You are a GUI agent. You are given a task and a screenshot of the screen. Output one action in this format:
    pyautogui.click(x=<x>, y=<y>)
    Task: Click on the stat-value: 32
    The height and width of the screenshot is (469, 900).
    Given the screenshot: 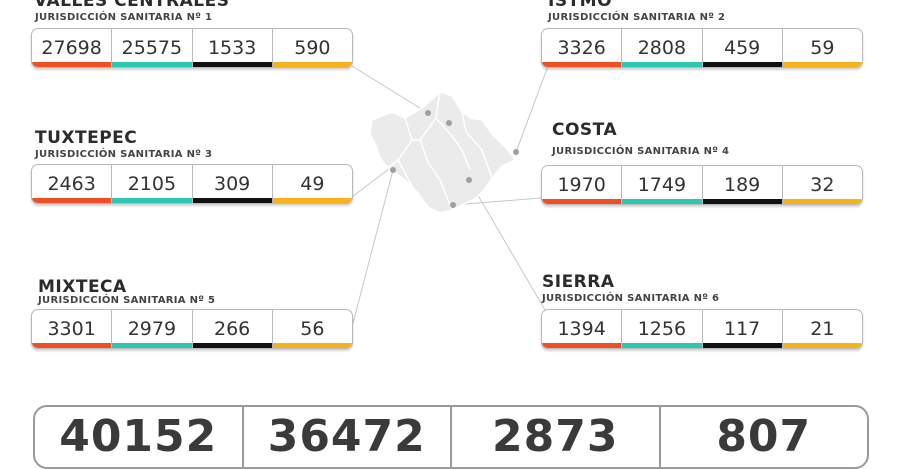 What is the action you would take?
    pyautogui.click(x=822, y=185)
    